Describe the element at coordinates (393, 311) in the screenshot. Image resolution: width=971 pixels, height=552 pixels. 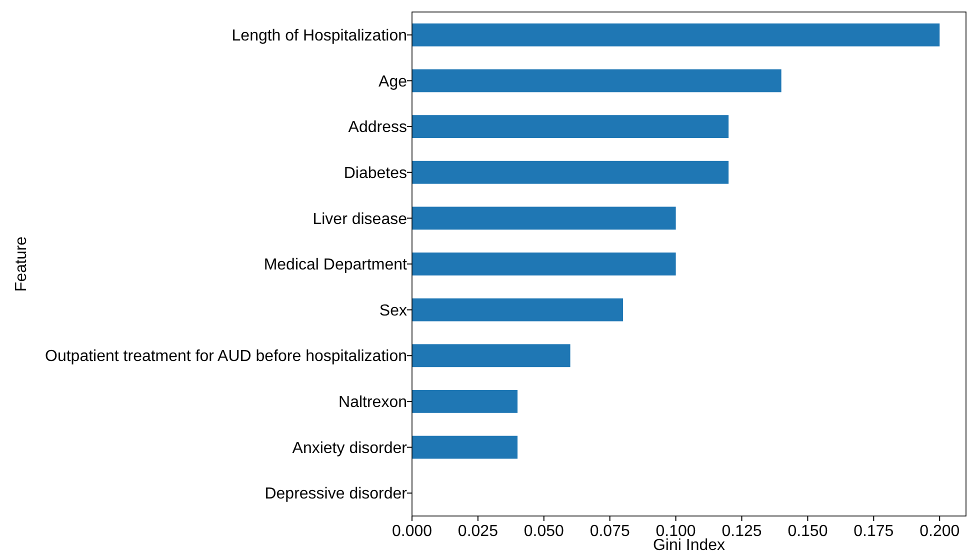
I see `y-tick-label: Sex` at that location.